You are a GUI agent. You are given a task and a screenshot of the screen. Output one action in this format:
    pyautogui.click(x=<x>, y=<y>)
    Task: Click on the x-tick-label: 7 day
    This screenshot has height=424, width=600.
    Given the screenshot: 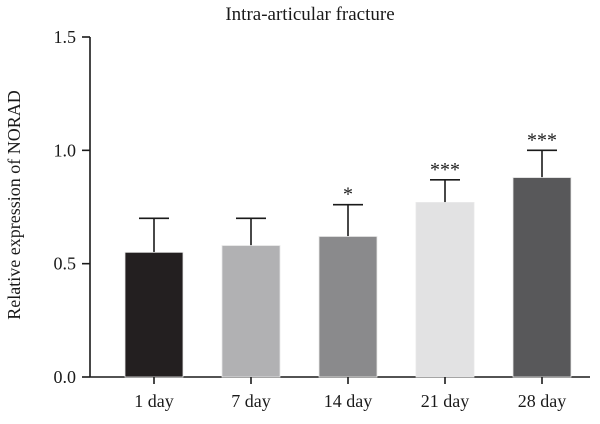 What is the action you would take?
    pyautogui.click(x=251, y=401)
    